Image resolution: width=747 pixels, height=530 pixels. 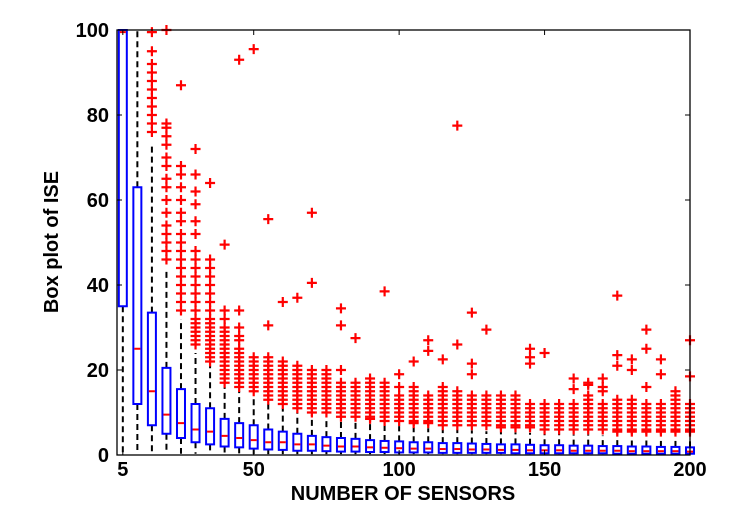 I want to click on y-tick-label: 20, so click(x=98, y=371).